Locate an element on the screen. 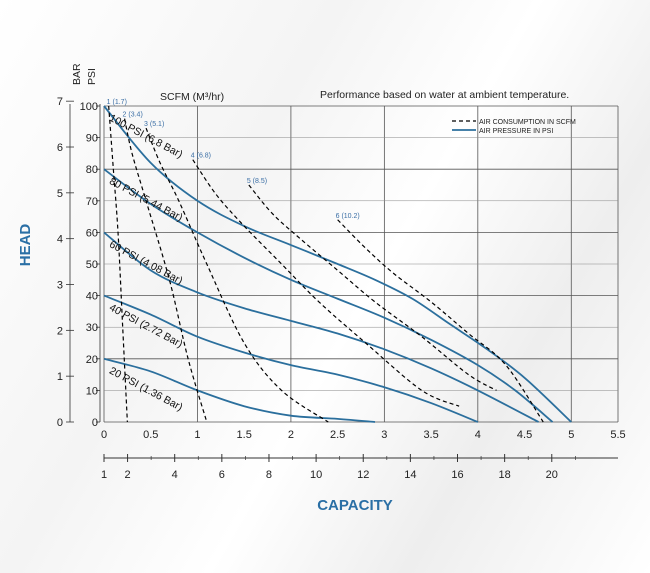 The image size is (650, 573). bar-tick-label: 0 is located at coordinates (60, 423).